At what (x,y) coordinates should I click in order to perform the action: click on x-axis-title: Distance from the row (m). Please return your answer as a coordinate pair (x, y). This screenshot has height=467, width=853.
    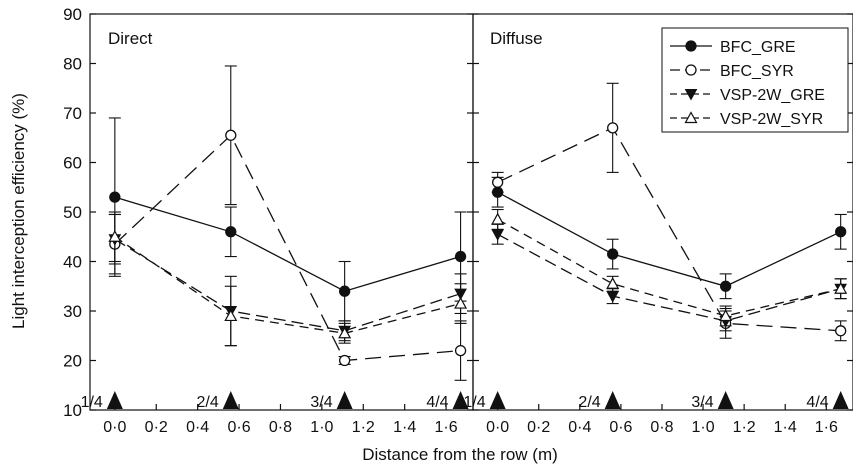
    Looking at the image, I should click on (460, 454).